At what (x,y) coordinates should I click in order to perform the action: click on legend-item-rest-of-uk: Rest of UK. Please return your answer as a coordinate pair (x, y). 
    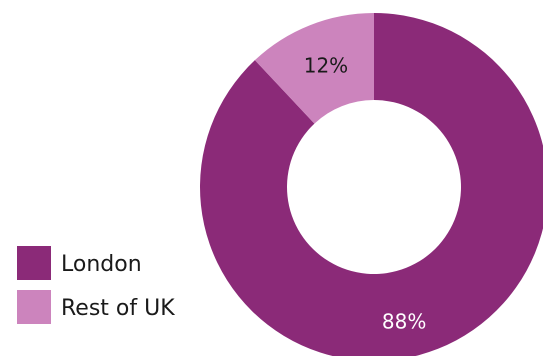
    Looking at the image, I should click on (96, 307).